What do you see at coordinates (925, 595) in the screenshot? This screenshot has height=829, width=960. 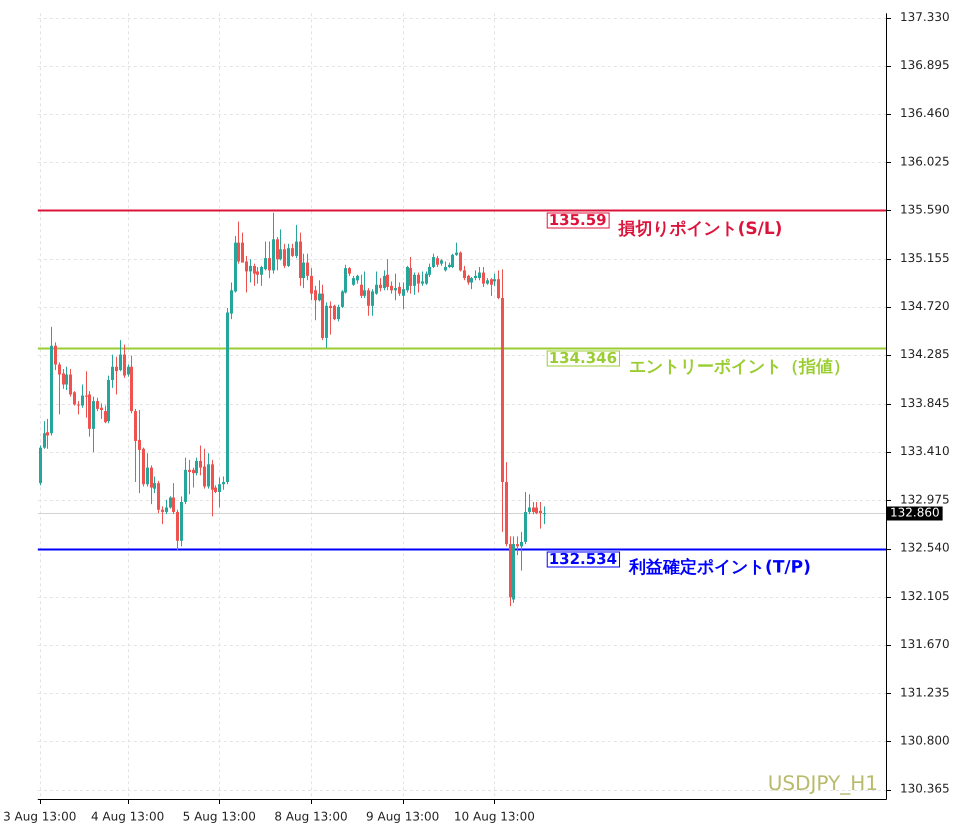 I see `y-tick-label: 132.105` at bounding box center [925, 595].